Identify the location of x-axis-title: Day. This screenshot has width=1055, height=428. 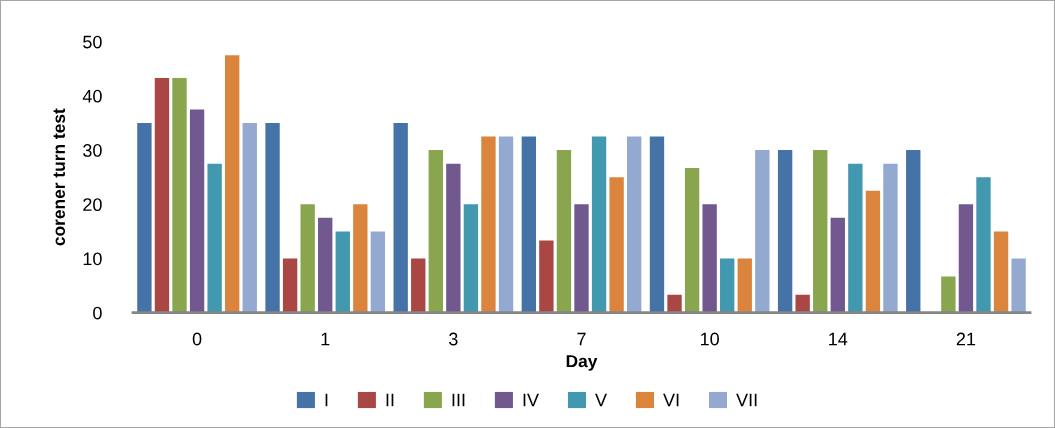
(582, 363).